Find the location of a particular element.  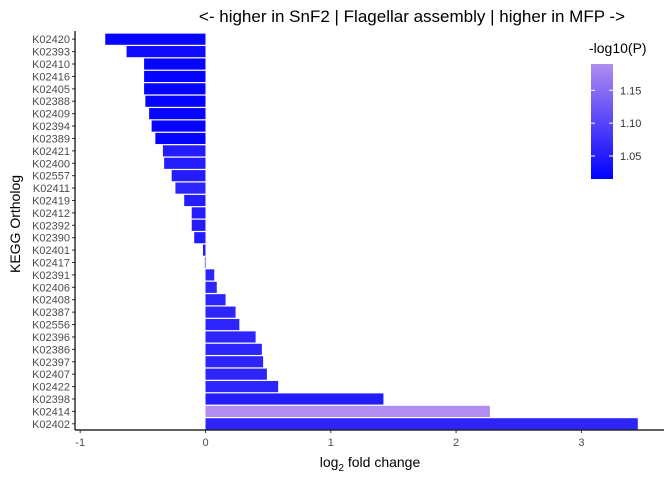

x-tick-label: 1 is located at coordinates (331, 443).